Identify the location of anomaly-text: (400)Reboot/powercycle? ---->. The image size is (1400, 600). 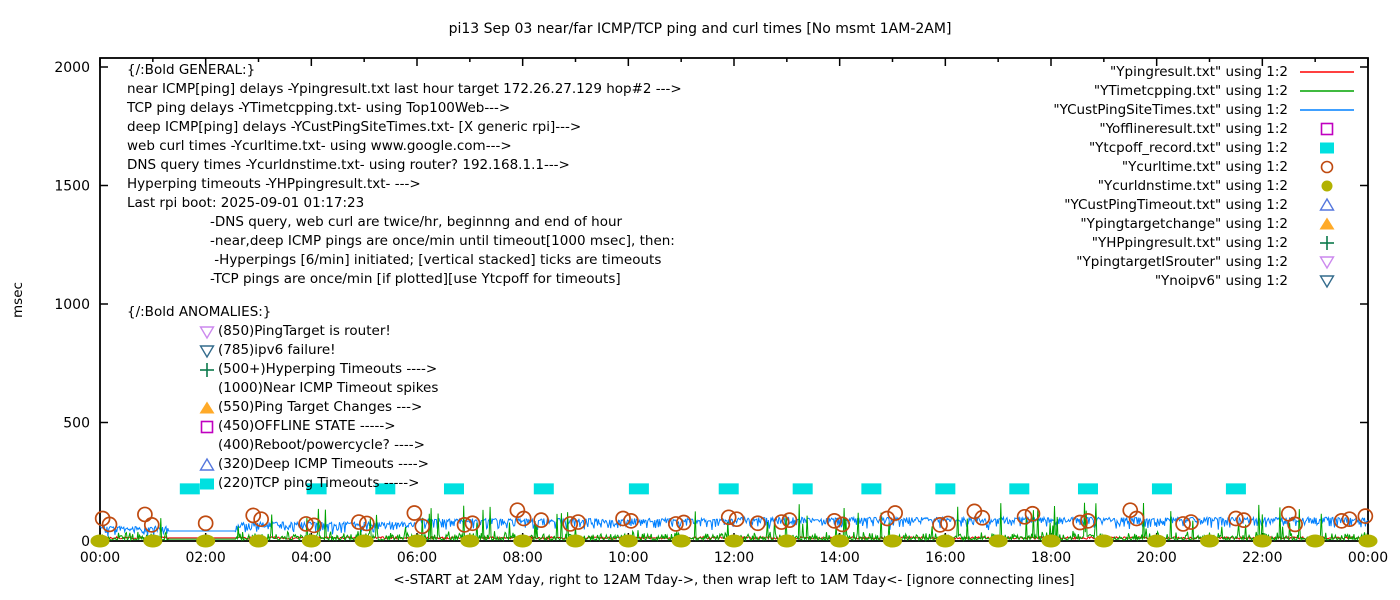
(321, 445).